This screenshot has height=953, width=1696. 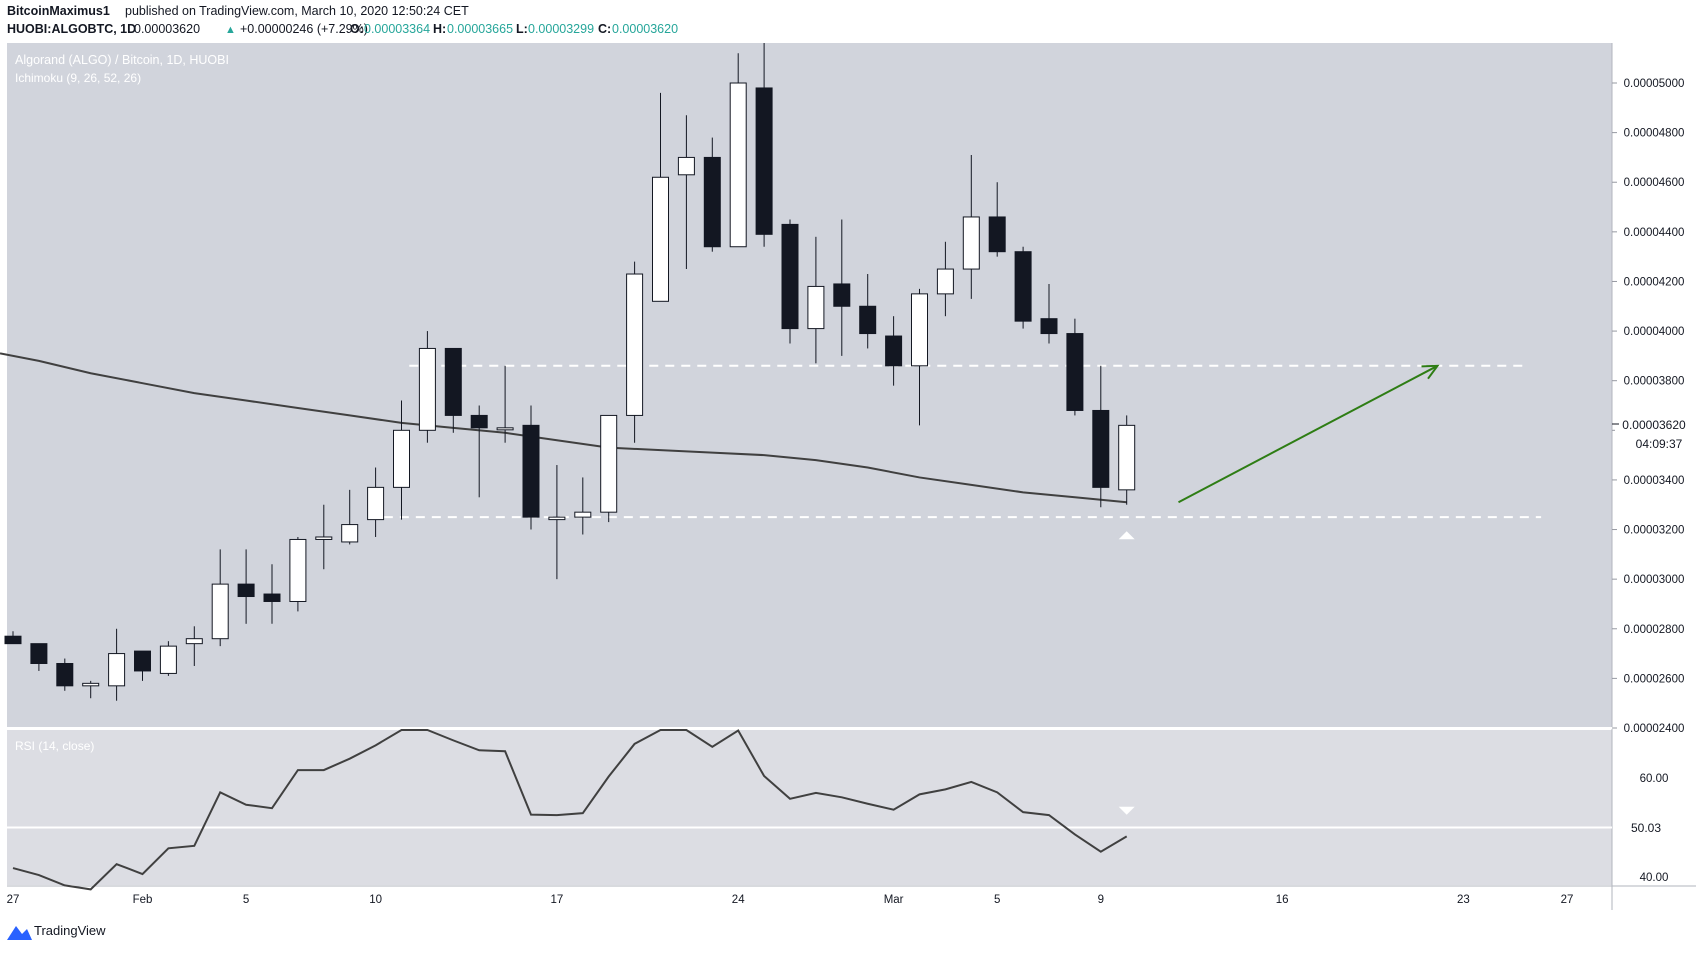 What do you see at coordinates (645, 29) in the screenshot?
I see `close-value: 0.00003620` at bounding box center [645, 29].